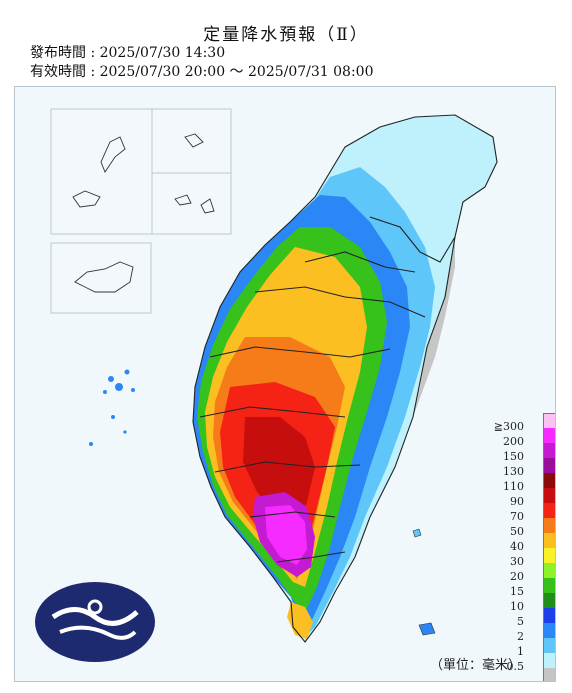 The height and width of the screenshot is (693, 572). Describe the element at coordinates (517, 501) in the screenshot. I see `legend-label: 90` at that location.